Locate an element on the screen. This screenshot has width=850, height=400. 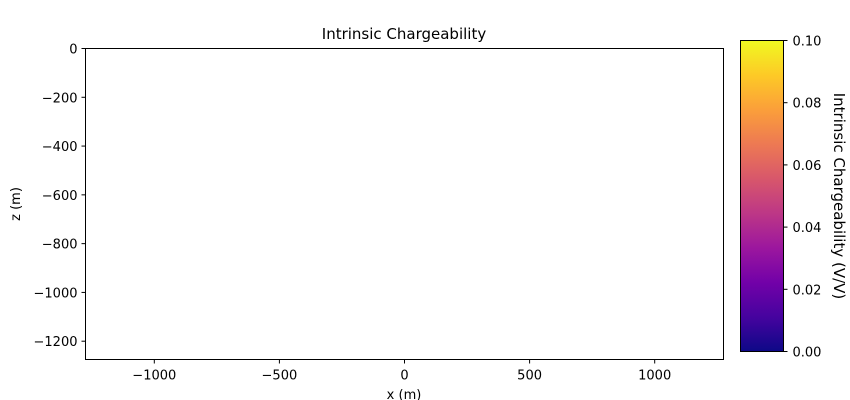
colorbar-axis: 0.00 0.02 0.04 0.06 0.08 0.10 is located at coordinates (802, 198).